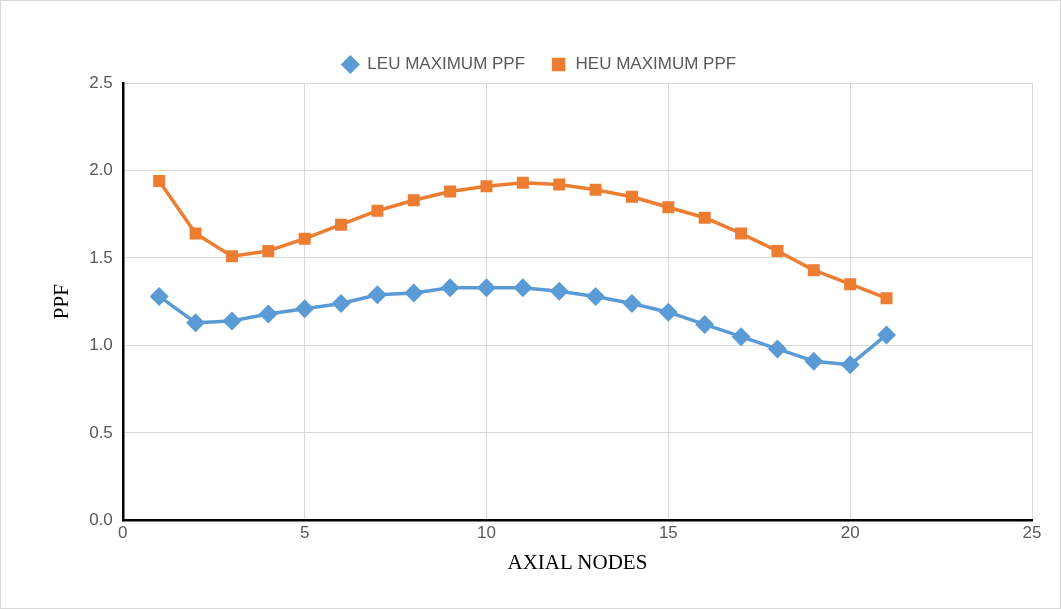  I want to click on y-tick-label: 2.0, so click(101, 170).